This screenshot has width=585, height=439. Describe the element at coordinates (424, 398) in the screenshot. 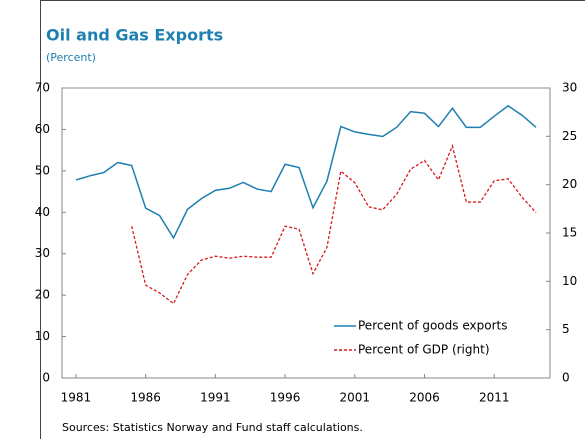

I see `x-tick-label: 2006` at that location.